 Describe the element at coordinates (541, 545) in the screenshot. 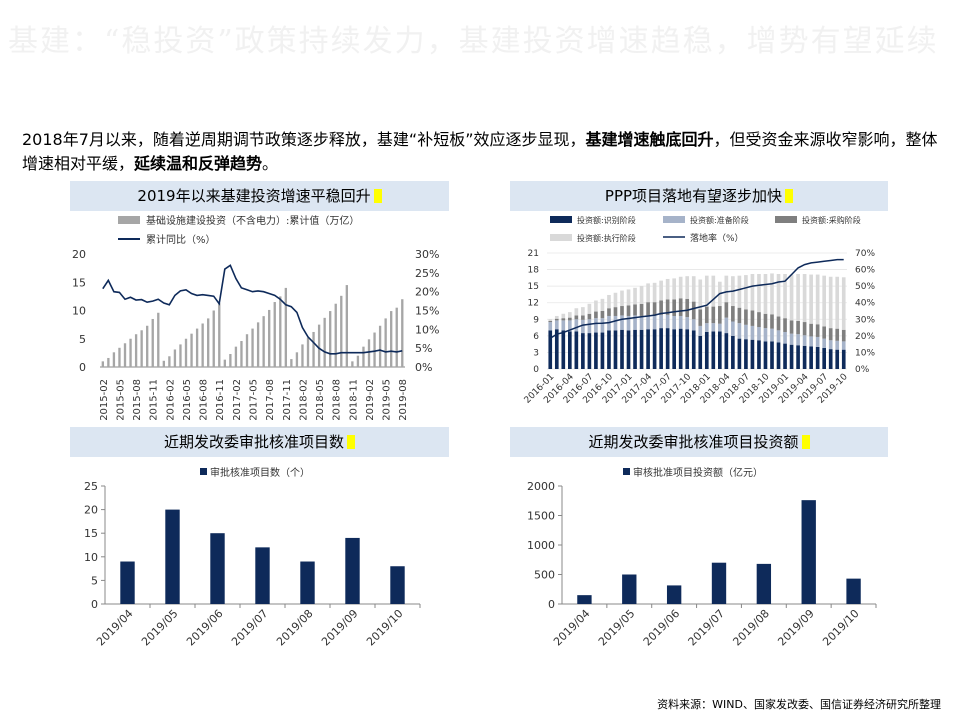

I see `y-tick-label: 1000` at that location.